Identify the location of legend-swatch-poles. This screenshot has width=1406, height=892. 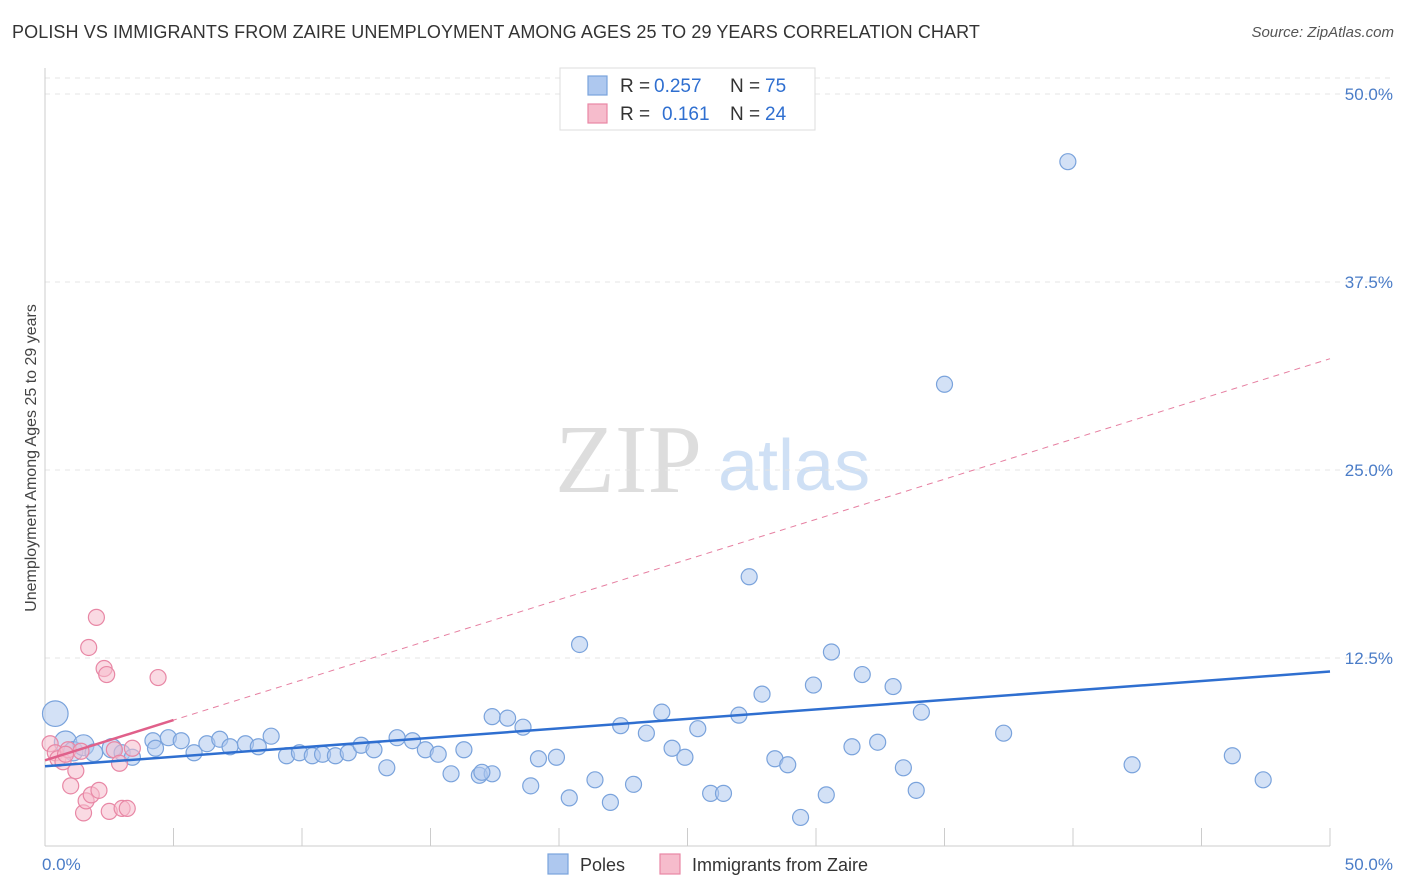
(597, 85).